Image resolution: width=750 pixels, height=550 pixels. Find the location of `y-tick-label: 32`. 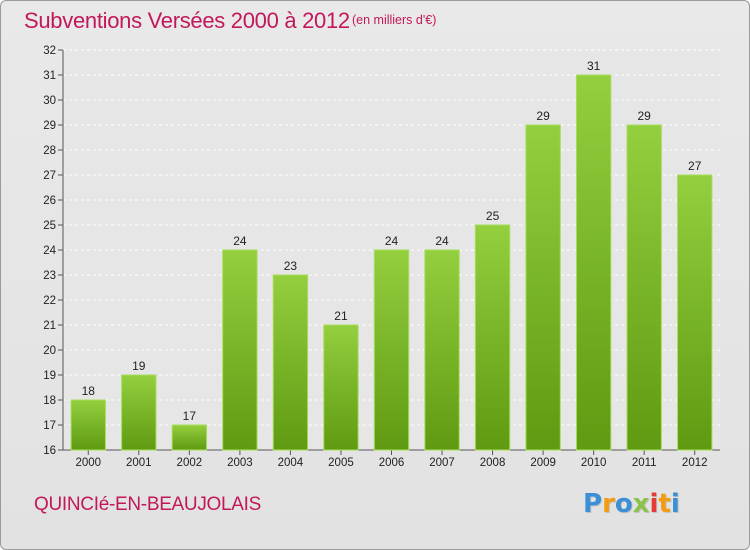

y-tick-label: 32 is located at coordinates (49, 51).